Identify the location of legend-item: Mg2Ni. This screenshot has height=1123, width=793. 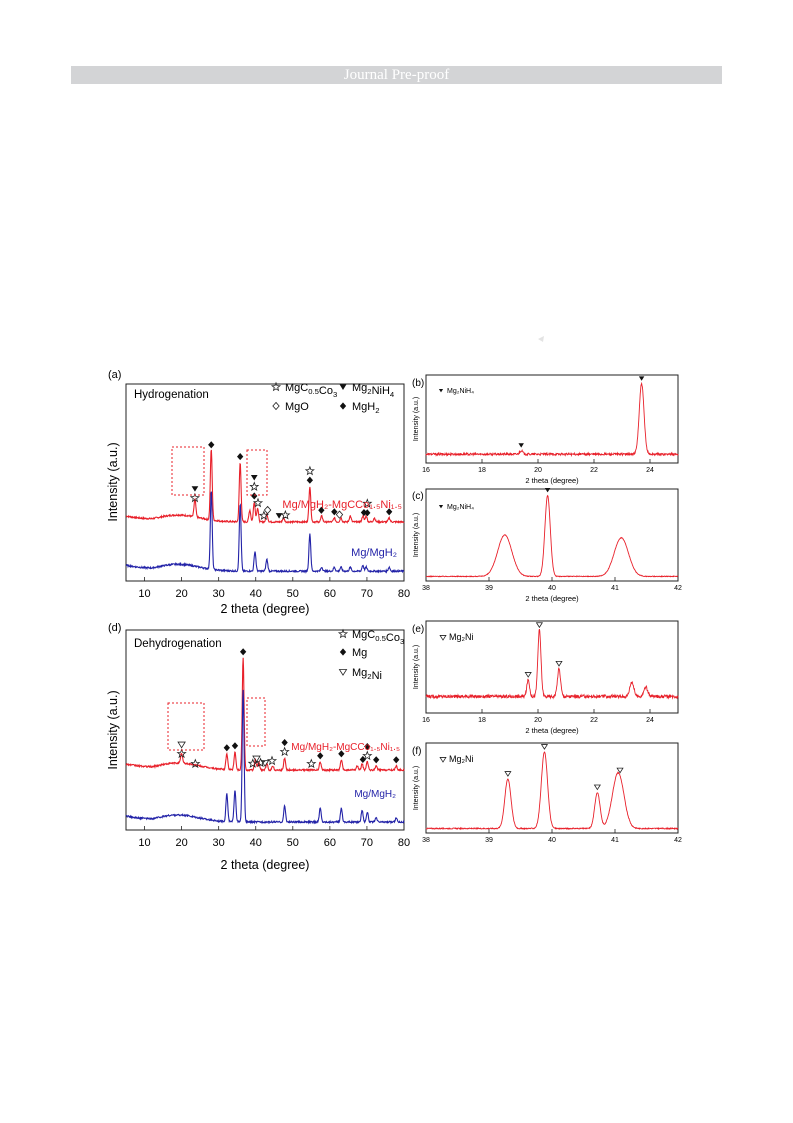
(367, 674).